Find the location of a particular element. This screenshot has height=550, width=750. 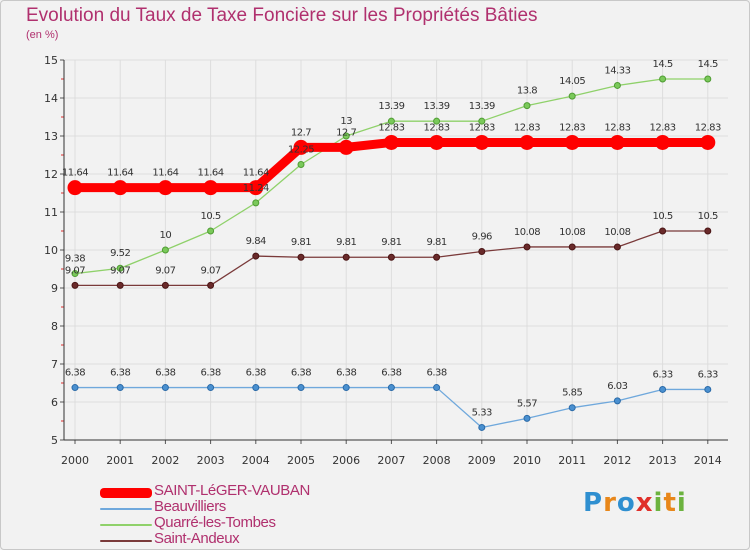

x-tick-label: 2004 is located at coordinates (256, 460).